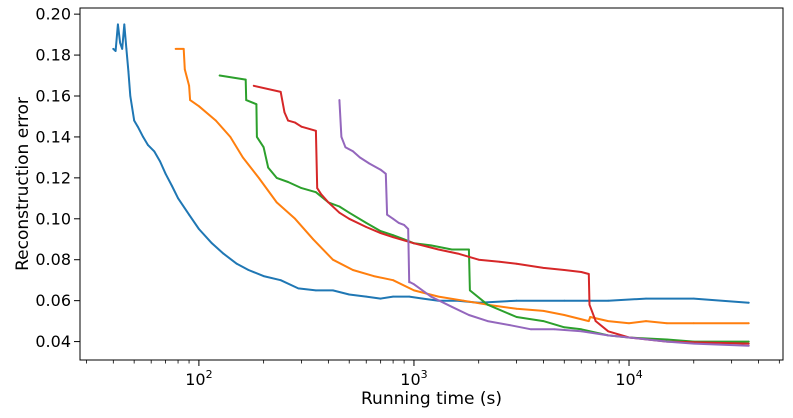 This screenshot has height=418, width=793. Describe the element at coordinates (53, 218) in the screenshot. I see `y-tick-label: 0.10` at that location.